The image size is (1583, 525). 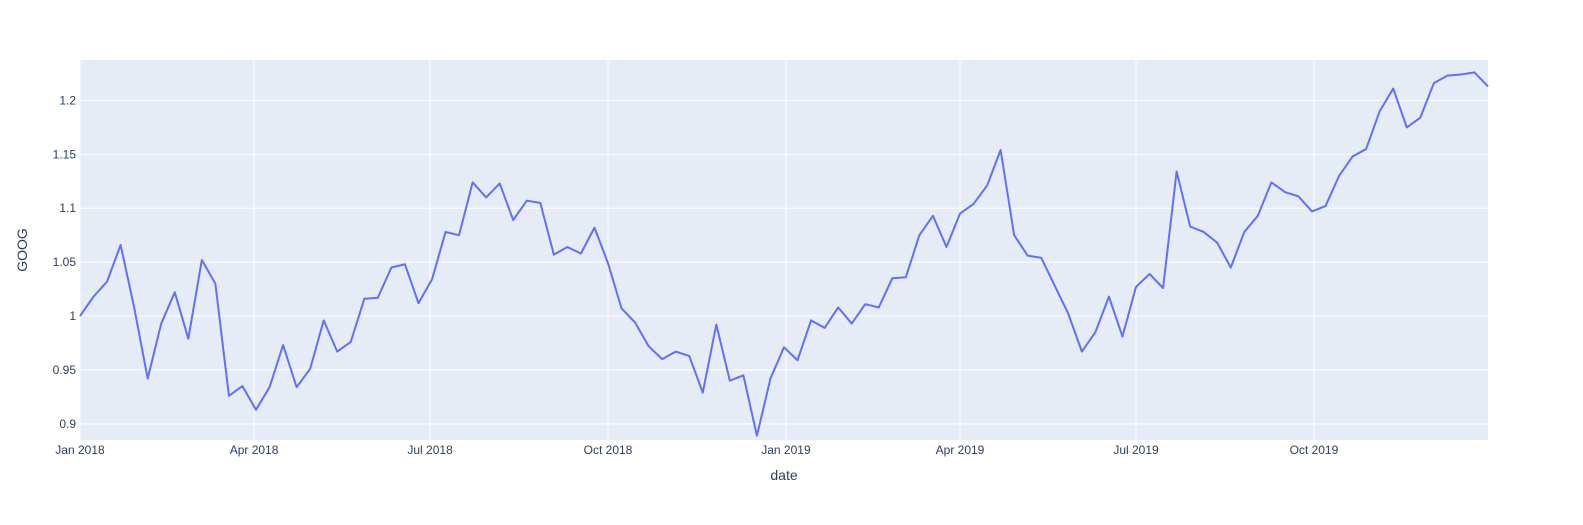 I want to click on x-tick-label: Jul 2019, so click(x=1136, y=450).